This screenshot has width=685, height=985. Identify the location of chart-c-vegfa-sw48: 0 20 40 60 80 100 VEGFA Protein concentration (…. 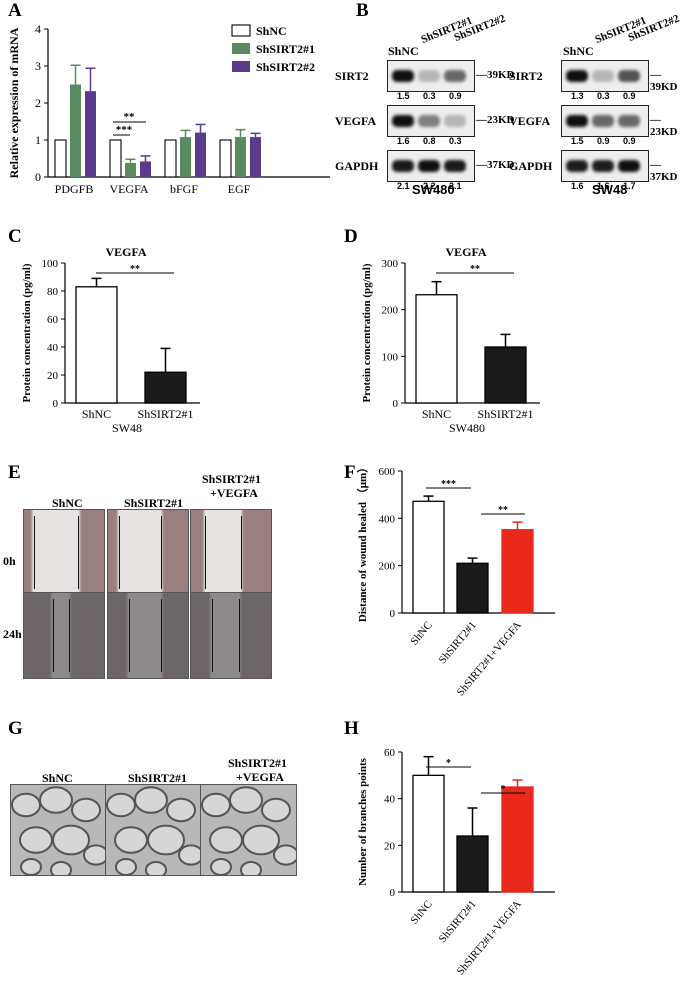
(110, 340).